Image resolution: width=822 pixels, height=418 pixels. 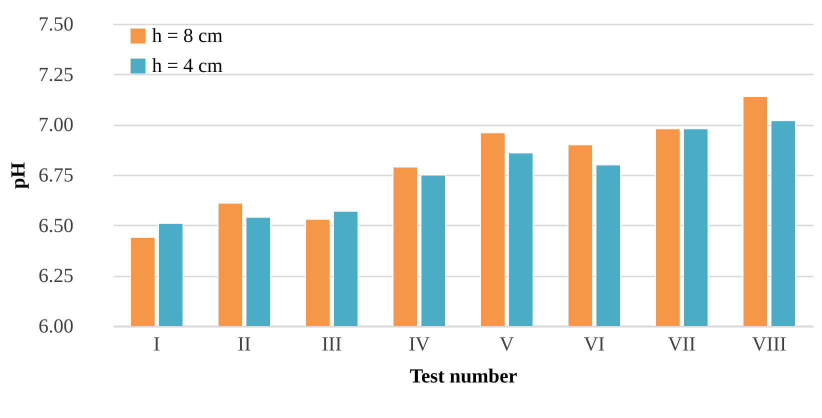 I want to click on x-tick-label: VII, so click(x=682, y=345).